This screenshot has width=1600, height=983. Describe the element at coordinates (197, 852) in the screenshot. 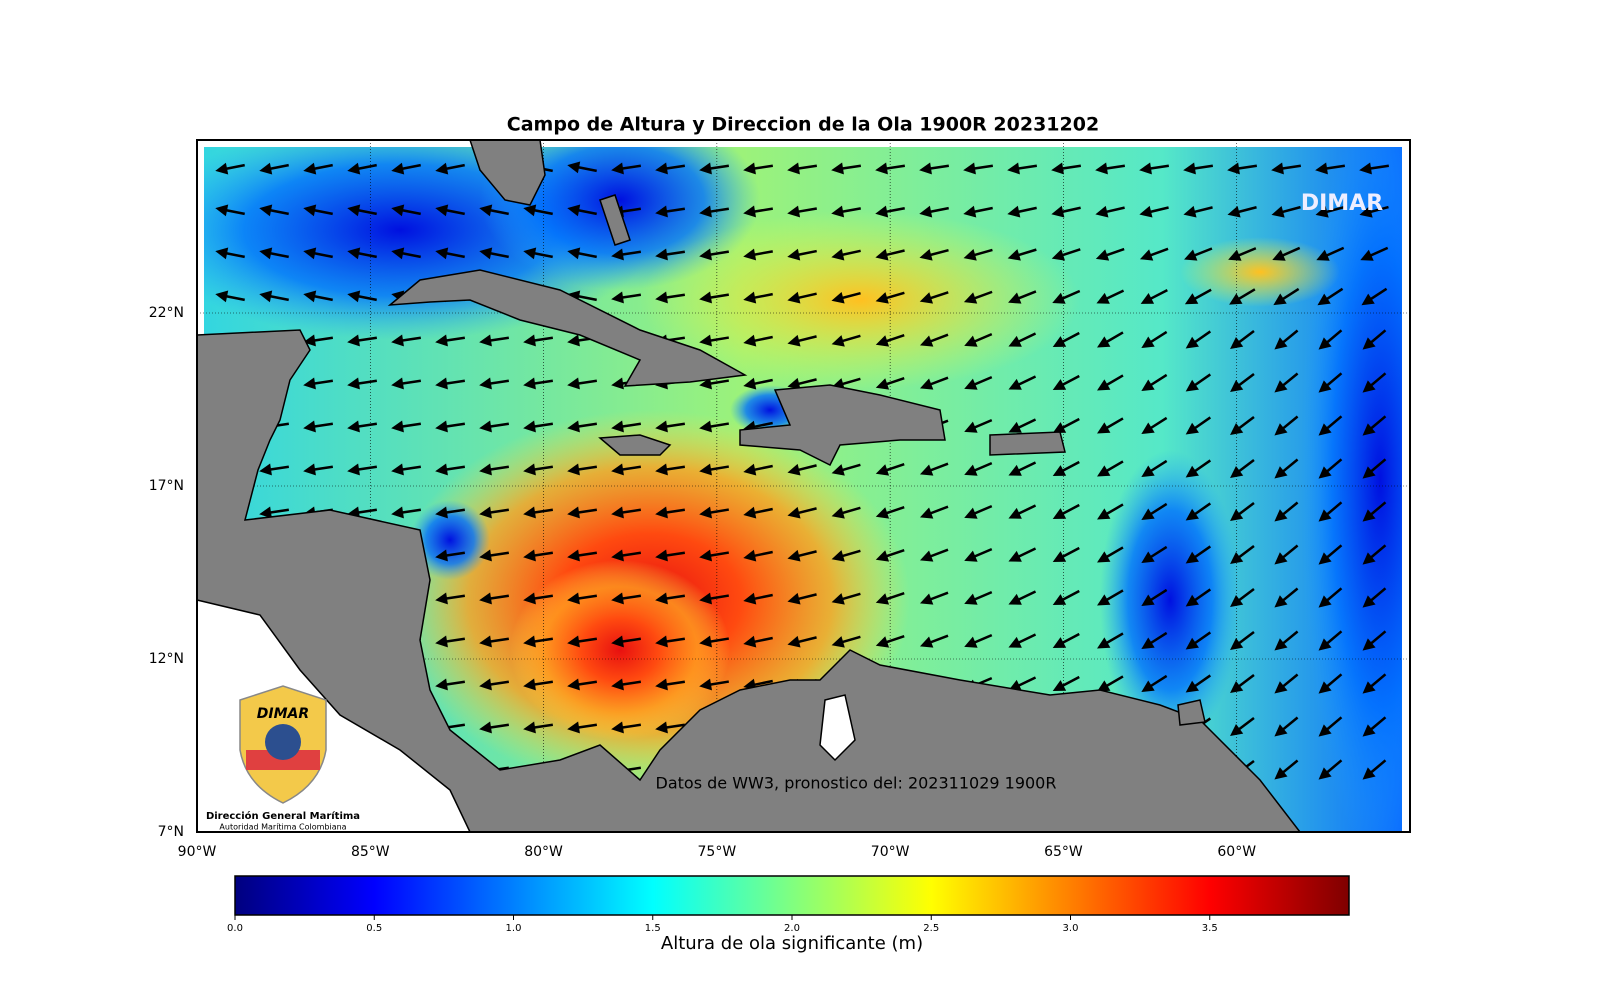

I see `x-tick-label: 90°W` at that location.